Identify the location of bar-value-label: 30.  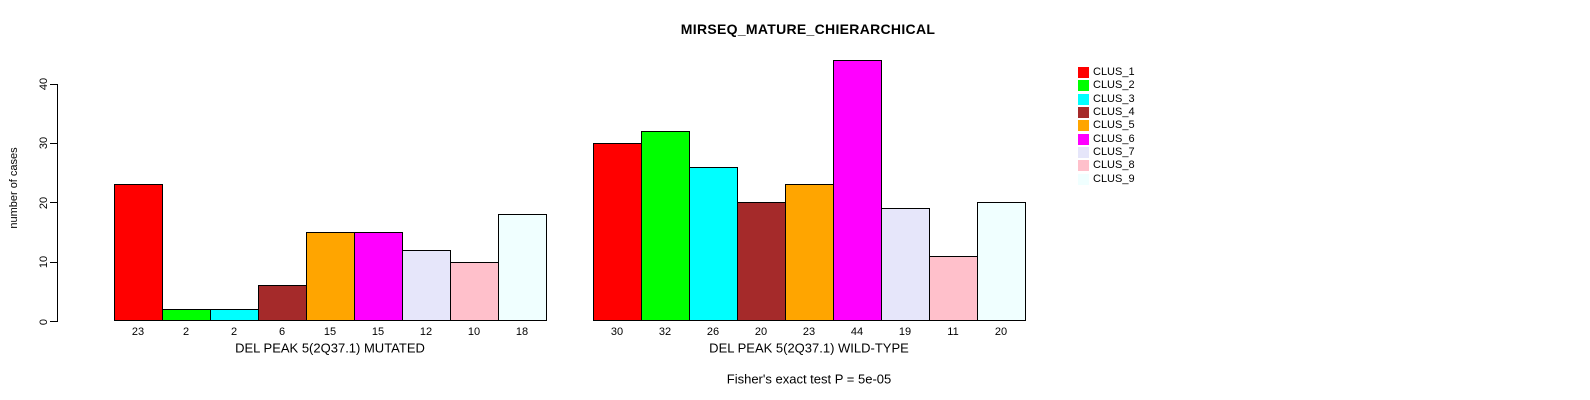
(617, 332).